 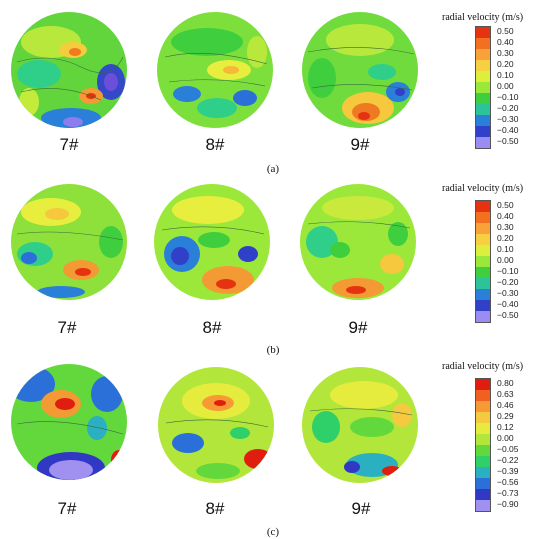 What do you see at coordinates (273, 350) in the screenshot?
I see `panel-caption: (b)` at bounding box center [273, 350].